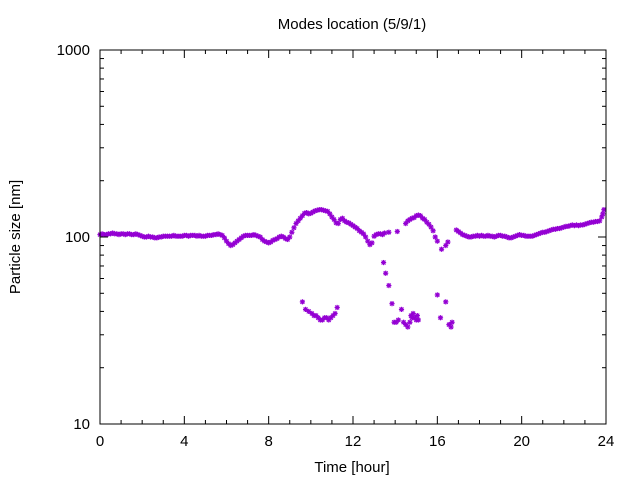 This screenshot has width=640, height=480. What do you see at coordinates (100, 441) in the screenshot?
I see `x-tick-label: 0` at bounding box center [100, 441].